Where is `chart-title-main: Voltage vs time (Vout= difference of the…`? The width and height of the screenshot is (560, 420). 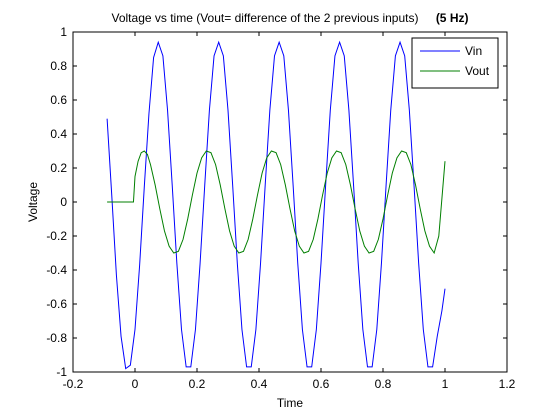 chart-title-main: Voltage vs time (Vout= difference of the… is located at coordinates (265, 18).